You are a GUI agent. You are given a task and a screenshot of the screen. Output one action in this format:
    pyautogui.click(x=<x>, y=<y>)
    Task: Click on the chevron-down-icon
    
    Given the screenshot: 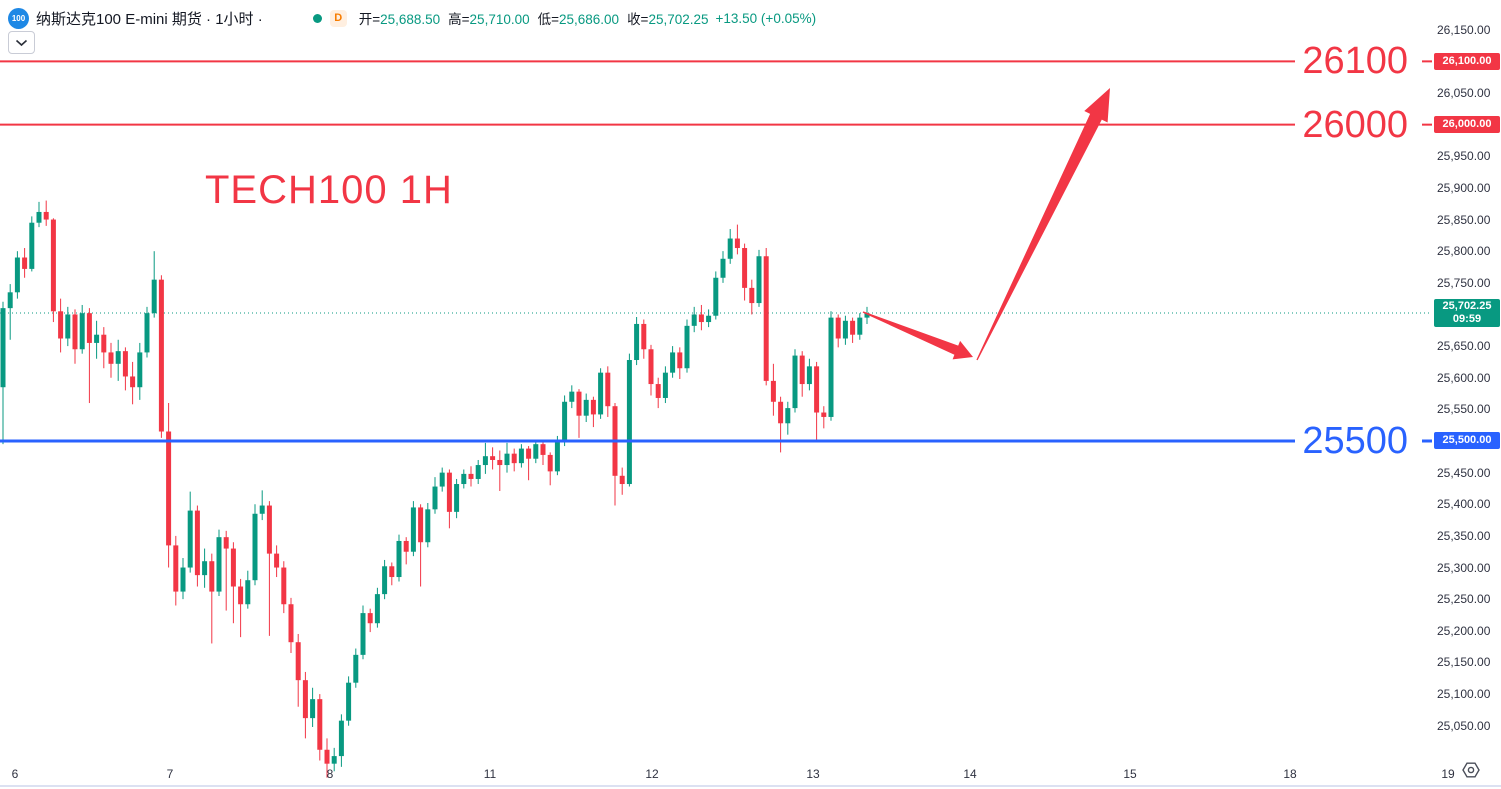 What is the action you would take?
    pyautogui.click(x=21, y=42)
    